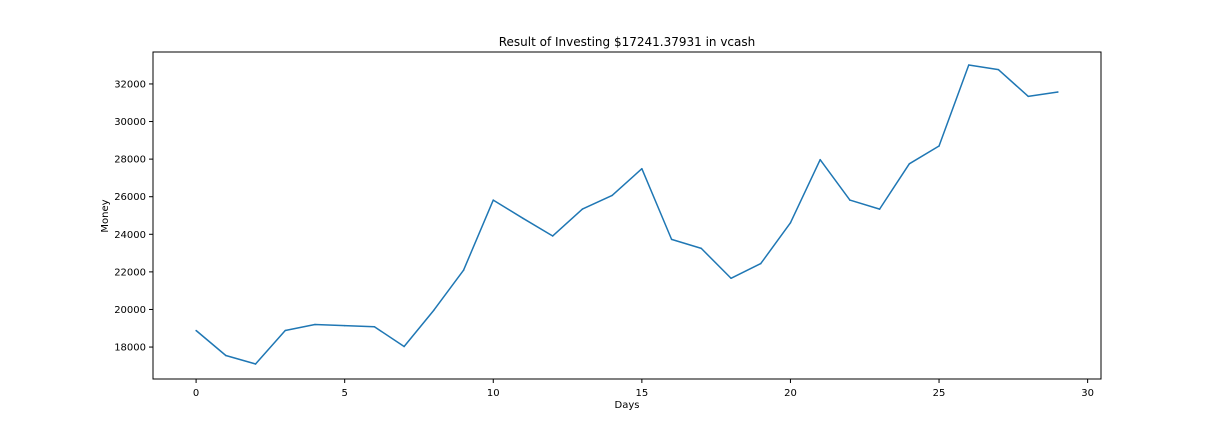 The height and width of the screenshot is (432, 1224). I want to click on y-tick-label: 20000, so click(130, 310).